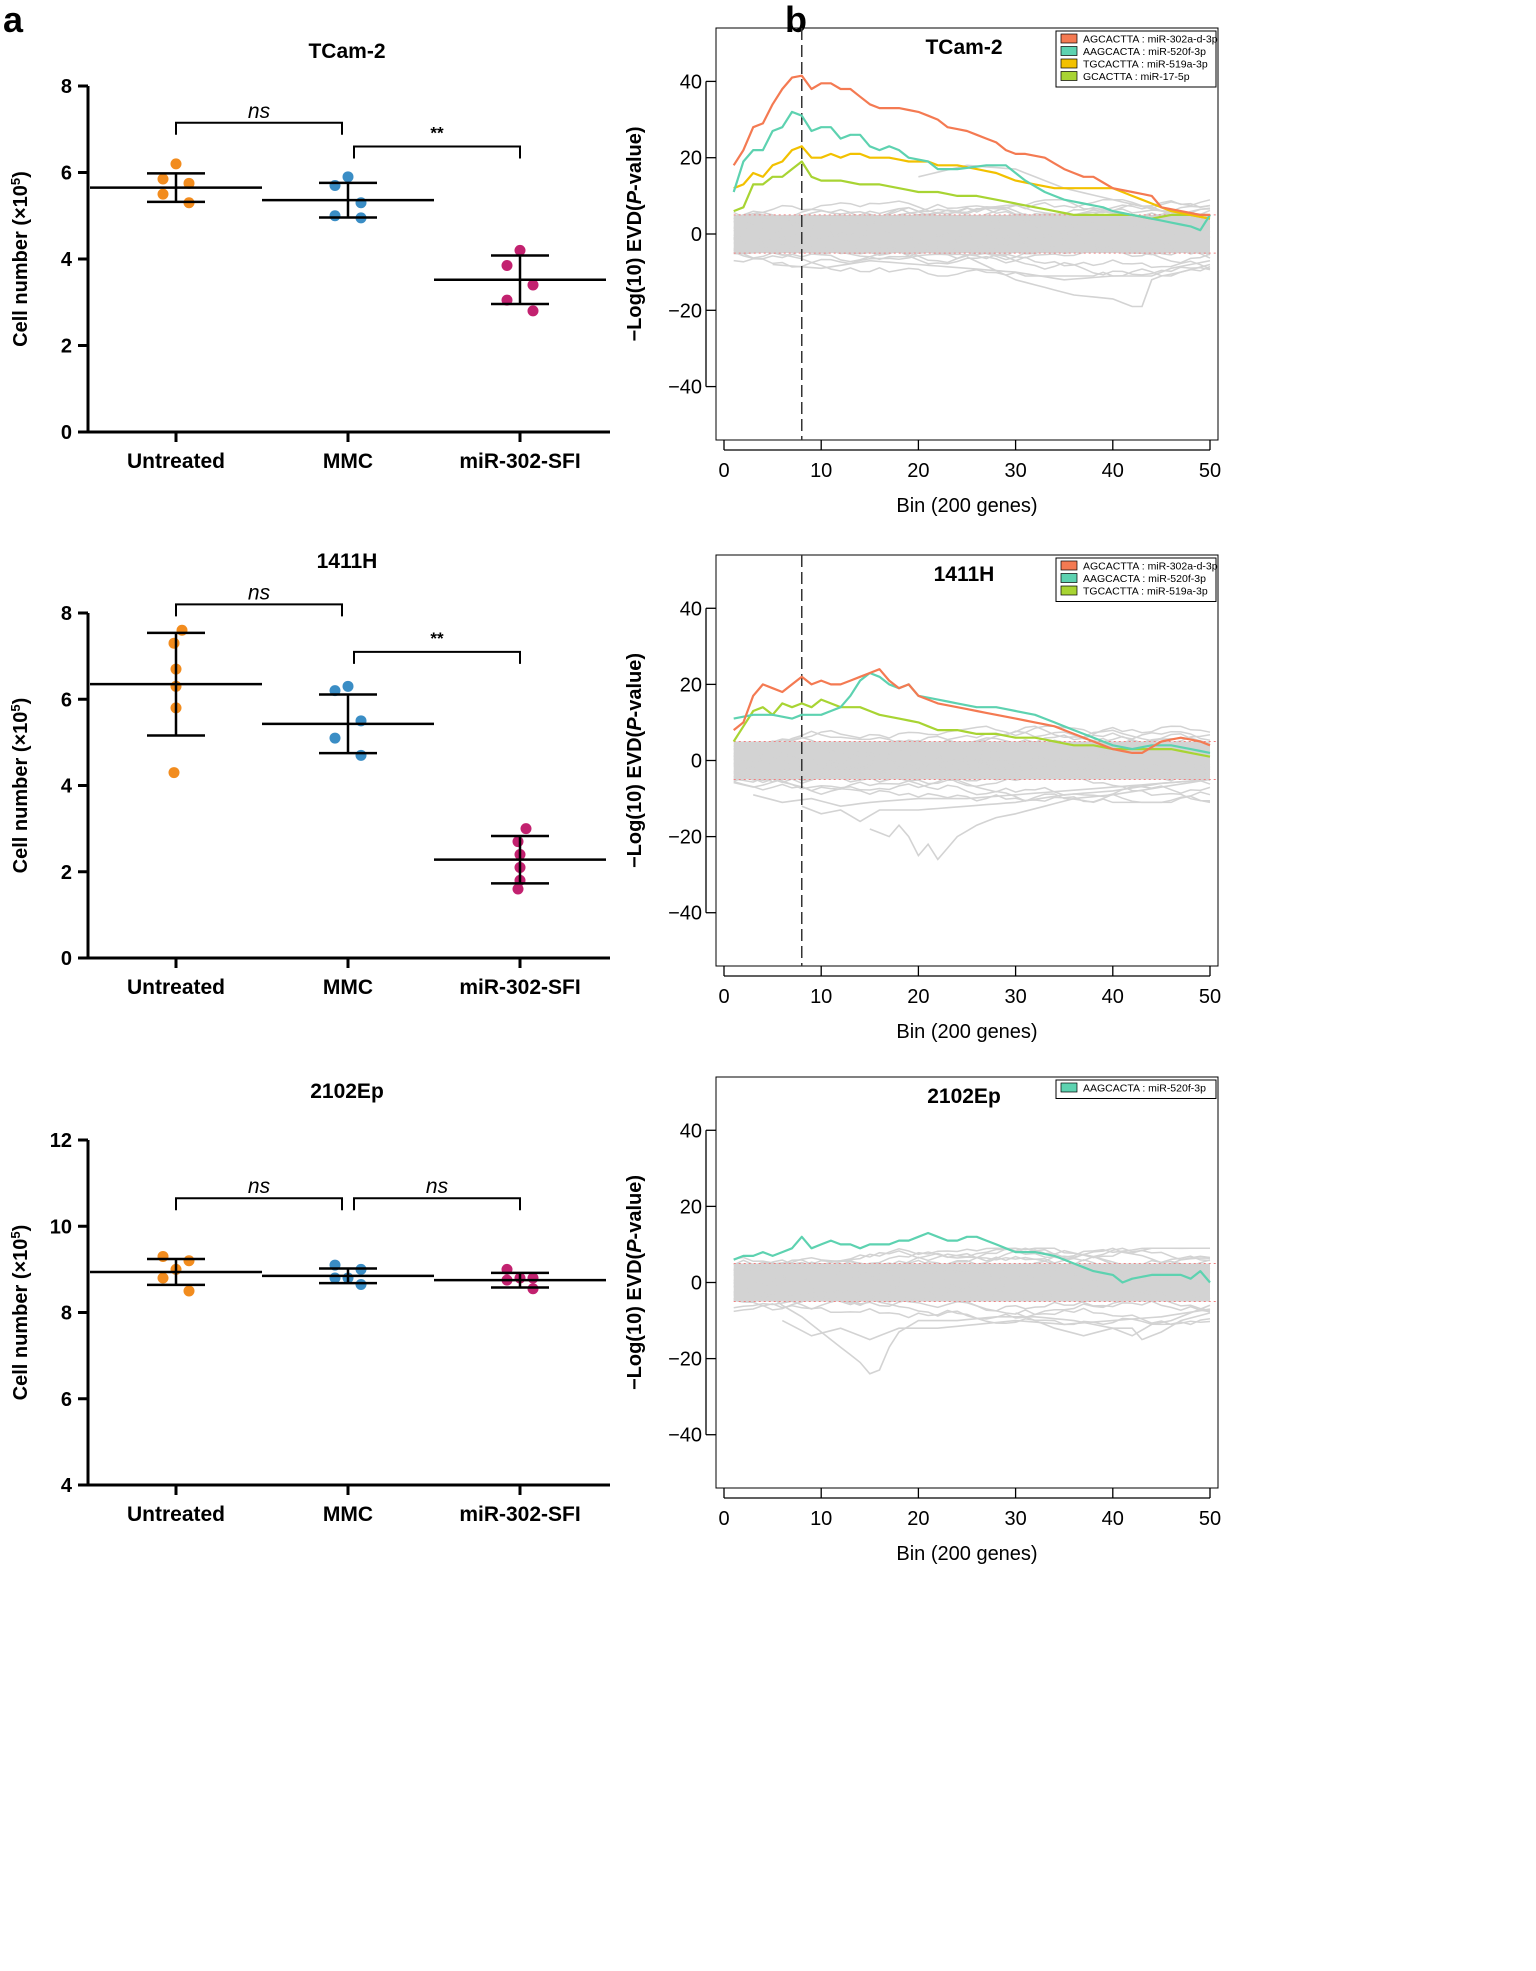 This screenshot has width=1536, height=1971. What do you see at coordinates (1210, 471) in the screenshot?
I see `x-tick-label: 50` at bounding box center [1210, 471].